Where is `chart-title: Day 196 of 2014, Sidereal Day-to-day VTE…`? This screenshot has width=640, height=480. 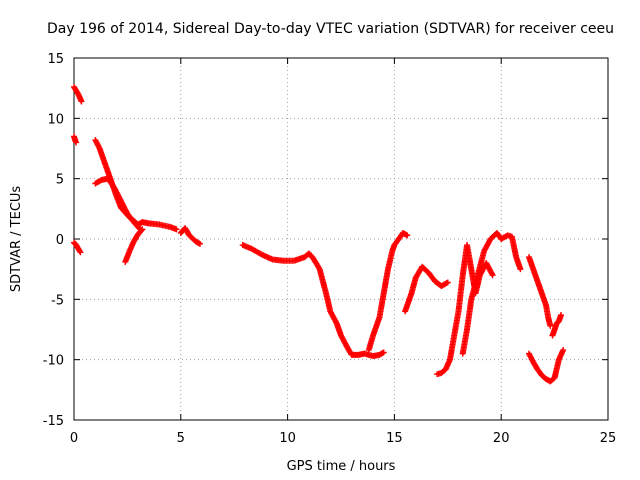
chart-title: Day 196 of 2014, Sidereal Day-to-day VTE… is located at coordinates (330, 29).